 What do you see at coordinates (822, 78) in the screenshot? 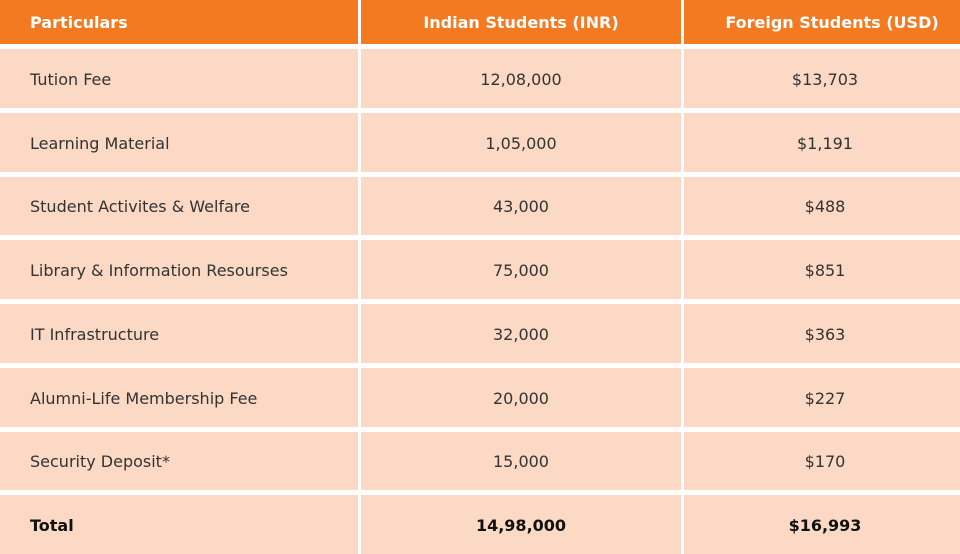
I see `row-usd-value: $13,703` at bounding box center [822, 78].